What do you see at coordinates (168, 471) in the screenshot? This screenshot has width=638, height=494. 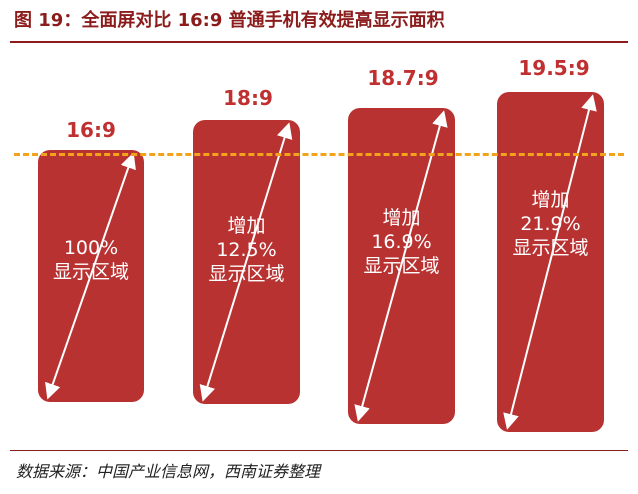 I see `source-note: 数据来源：中国产业信息网，西南证券整理` at bounding box center [168, 471].